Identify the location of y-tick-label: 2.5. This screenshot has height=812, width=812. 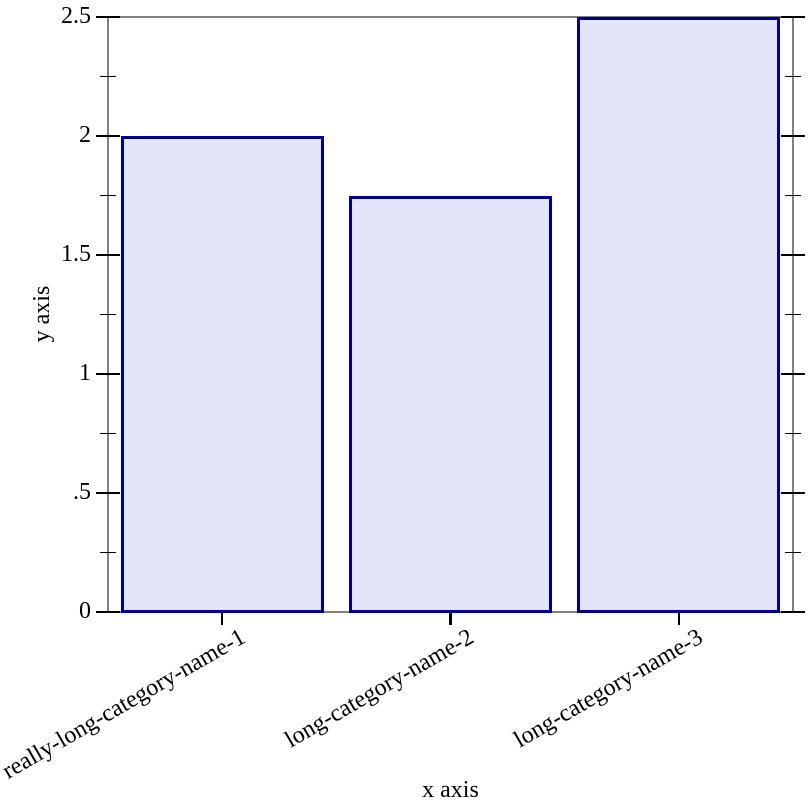
(76, 15).